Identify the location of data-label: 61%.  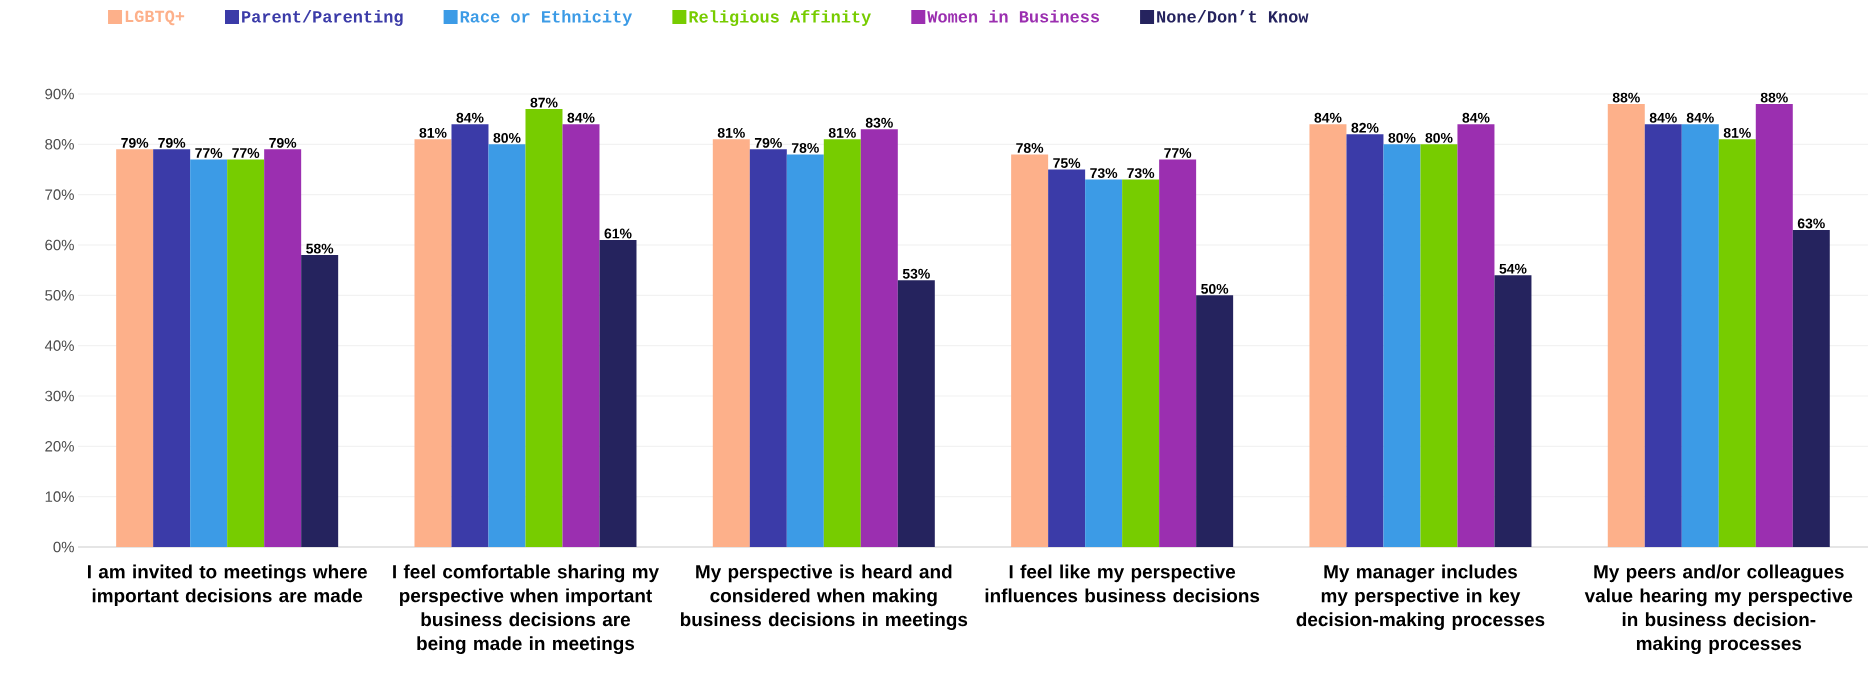
(618, 233).